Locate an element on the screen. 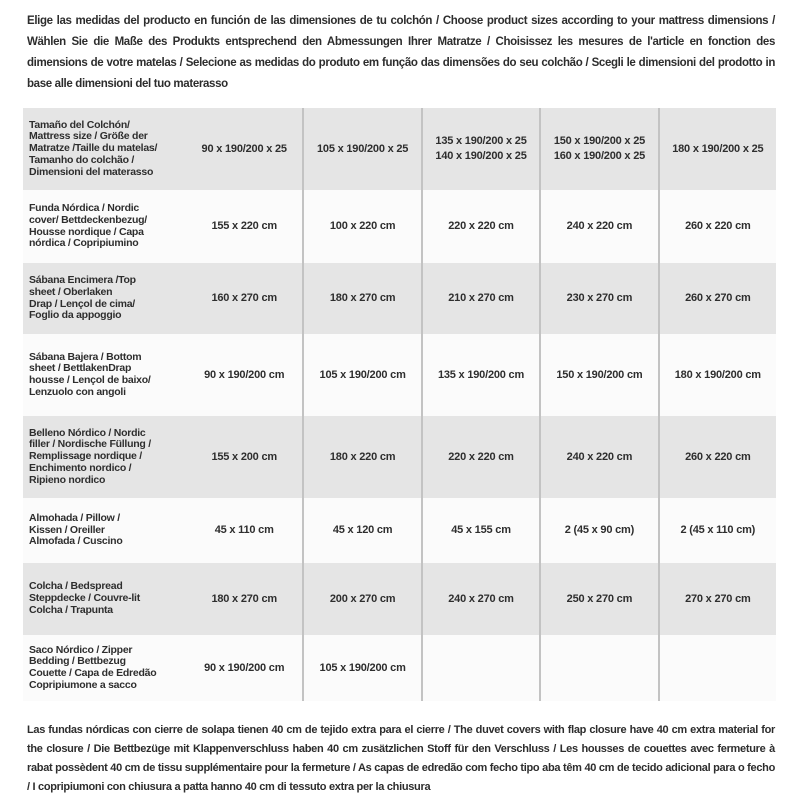 The image size is (800, 800). size-value-cell: 100 x 220 cm is located at coordinates (361, 226).